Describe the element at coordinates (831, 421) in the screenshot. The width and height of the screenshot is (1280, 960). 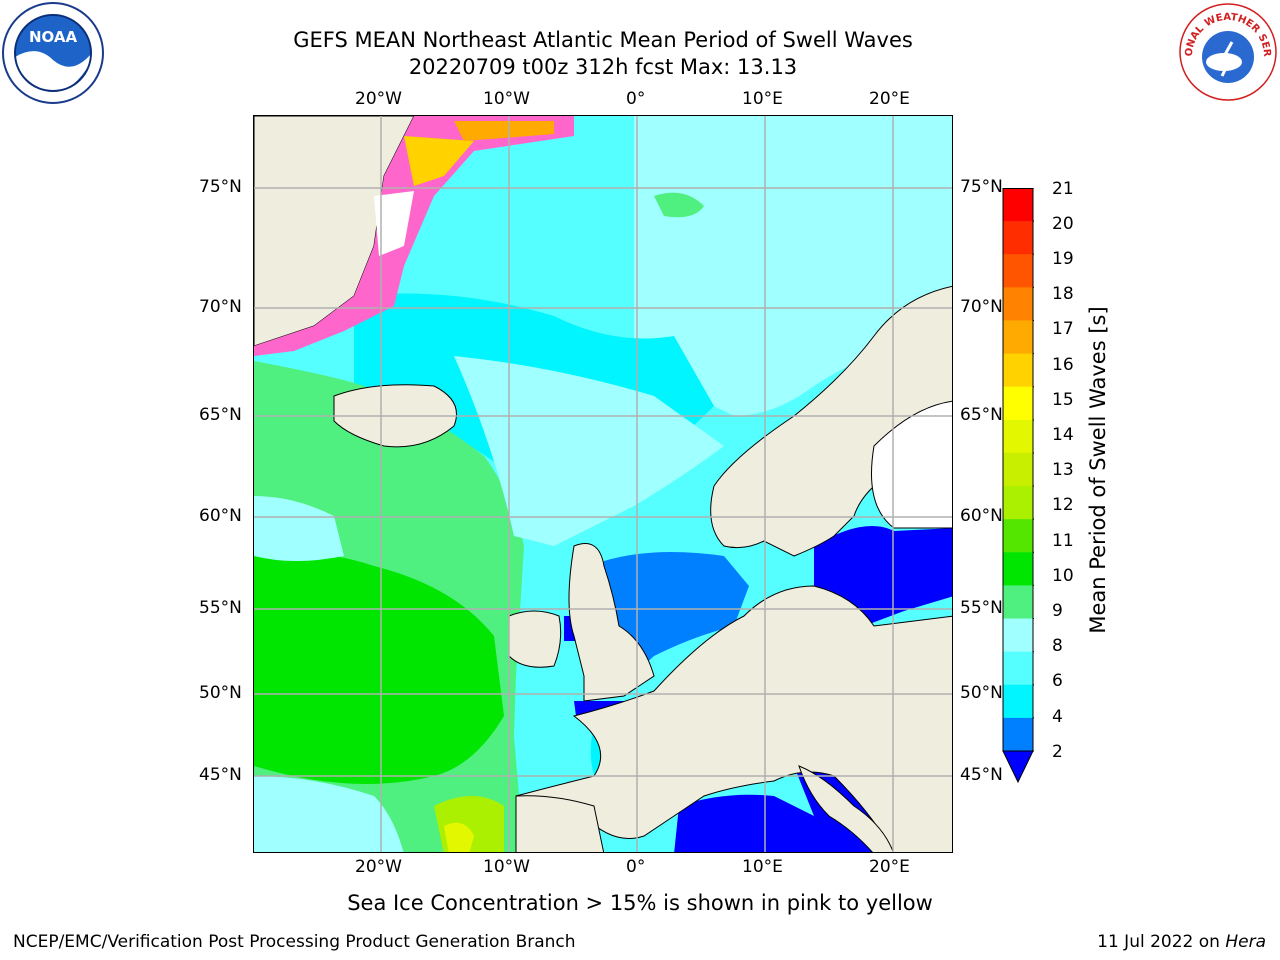
I see `land-scandinavia` at that location.